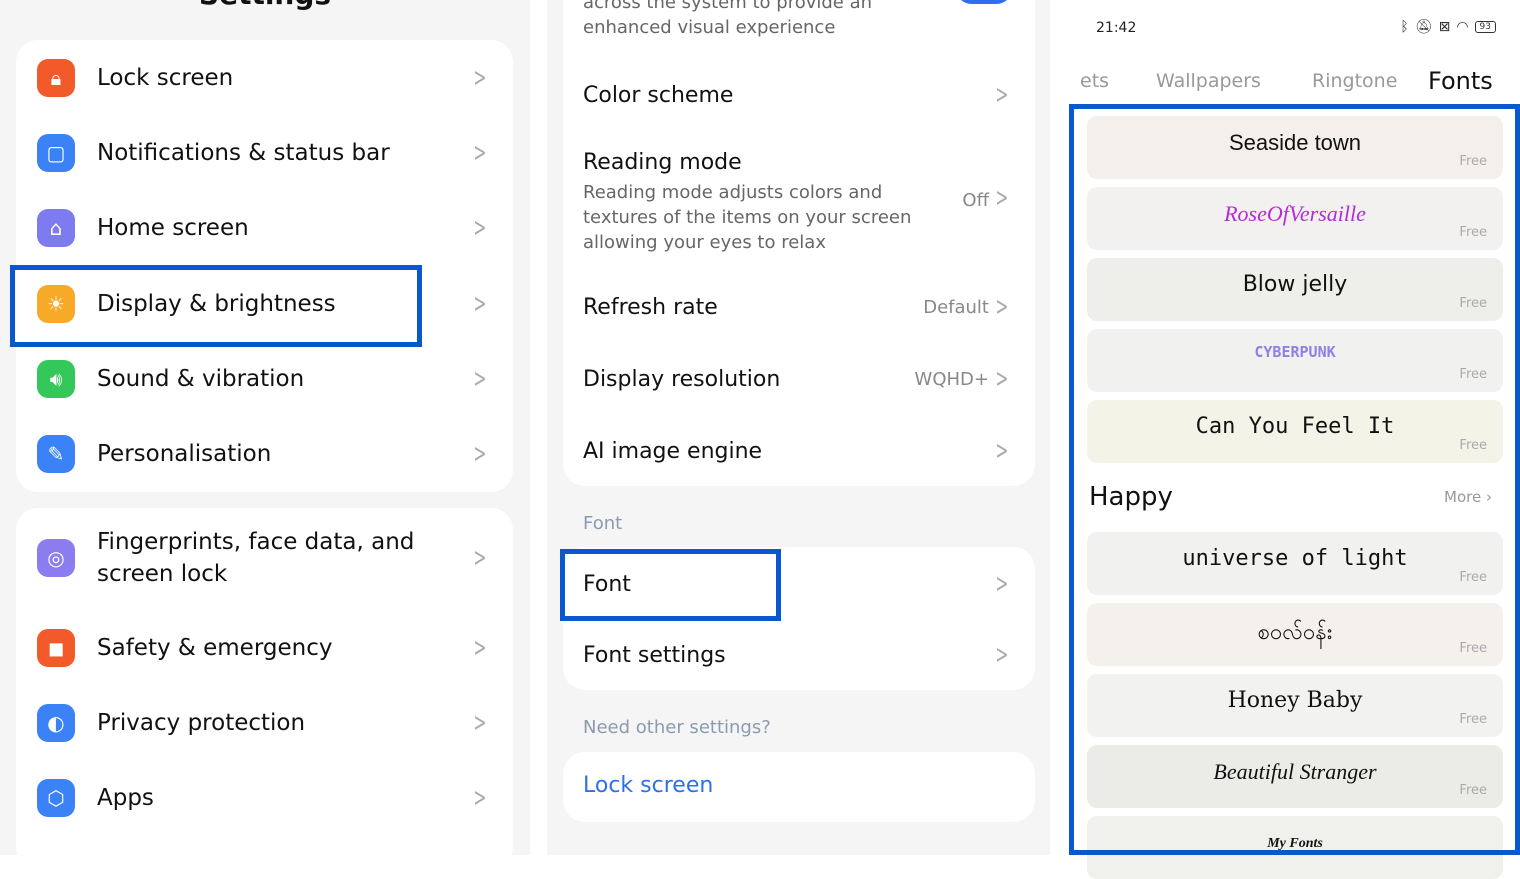 This screenshot has width=1520, height=879. Describe the element at coordinates (56, 454) in the screenshot. I see `brush-icon: ✎` at that location.